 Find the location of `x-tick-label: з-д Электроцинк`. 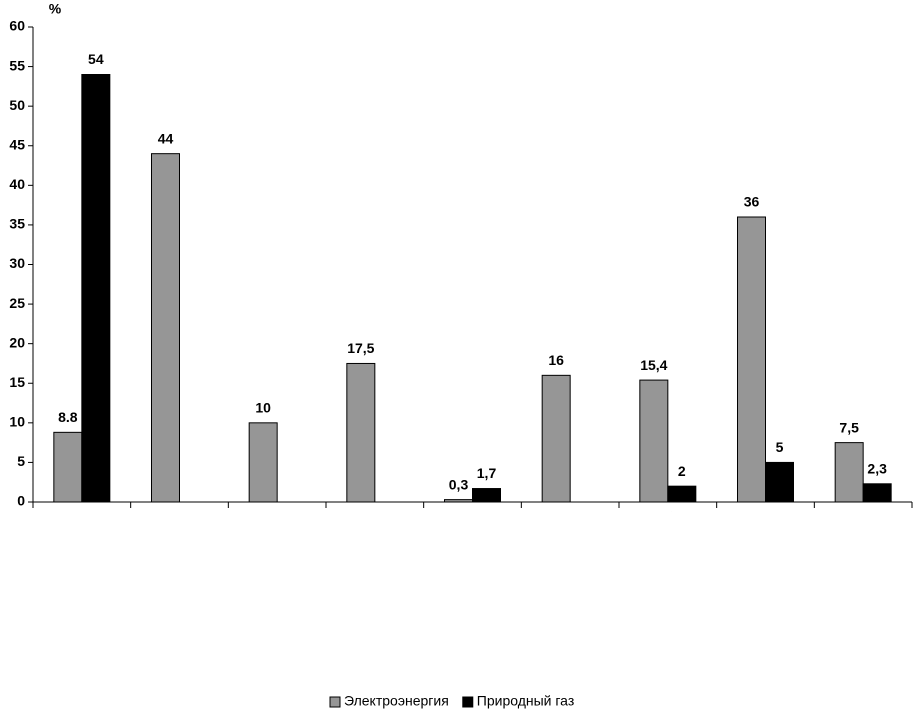

x-tick-label: з-д Электроцинк is located at coordinates (667, 565).